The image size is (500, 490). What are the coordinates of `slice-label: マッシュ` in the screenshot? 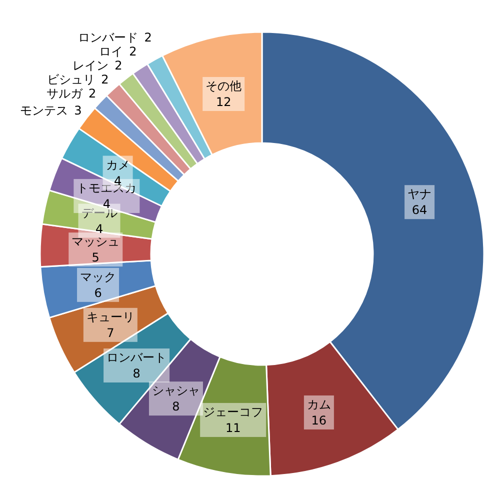 It's located at (96, 241).